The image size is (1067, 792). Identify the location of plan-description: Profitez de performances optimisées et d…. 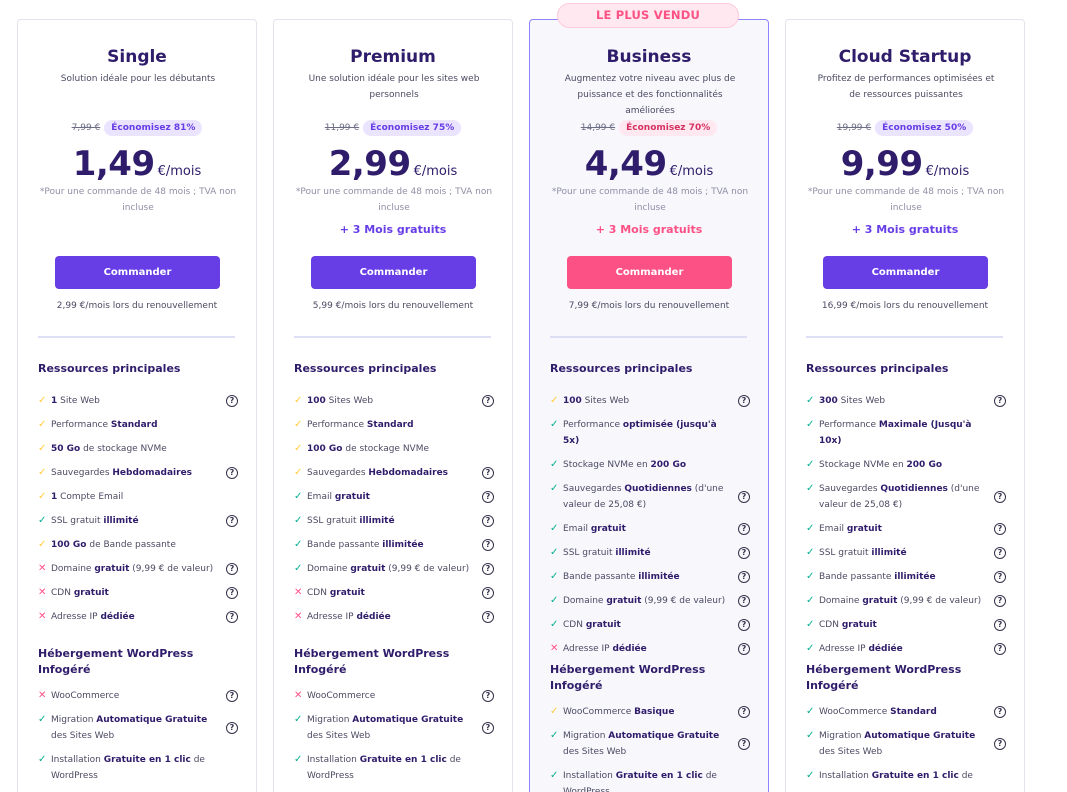
(906, 87).